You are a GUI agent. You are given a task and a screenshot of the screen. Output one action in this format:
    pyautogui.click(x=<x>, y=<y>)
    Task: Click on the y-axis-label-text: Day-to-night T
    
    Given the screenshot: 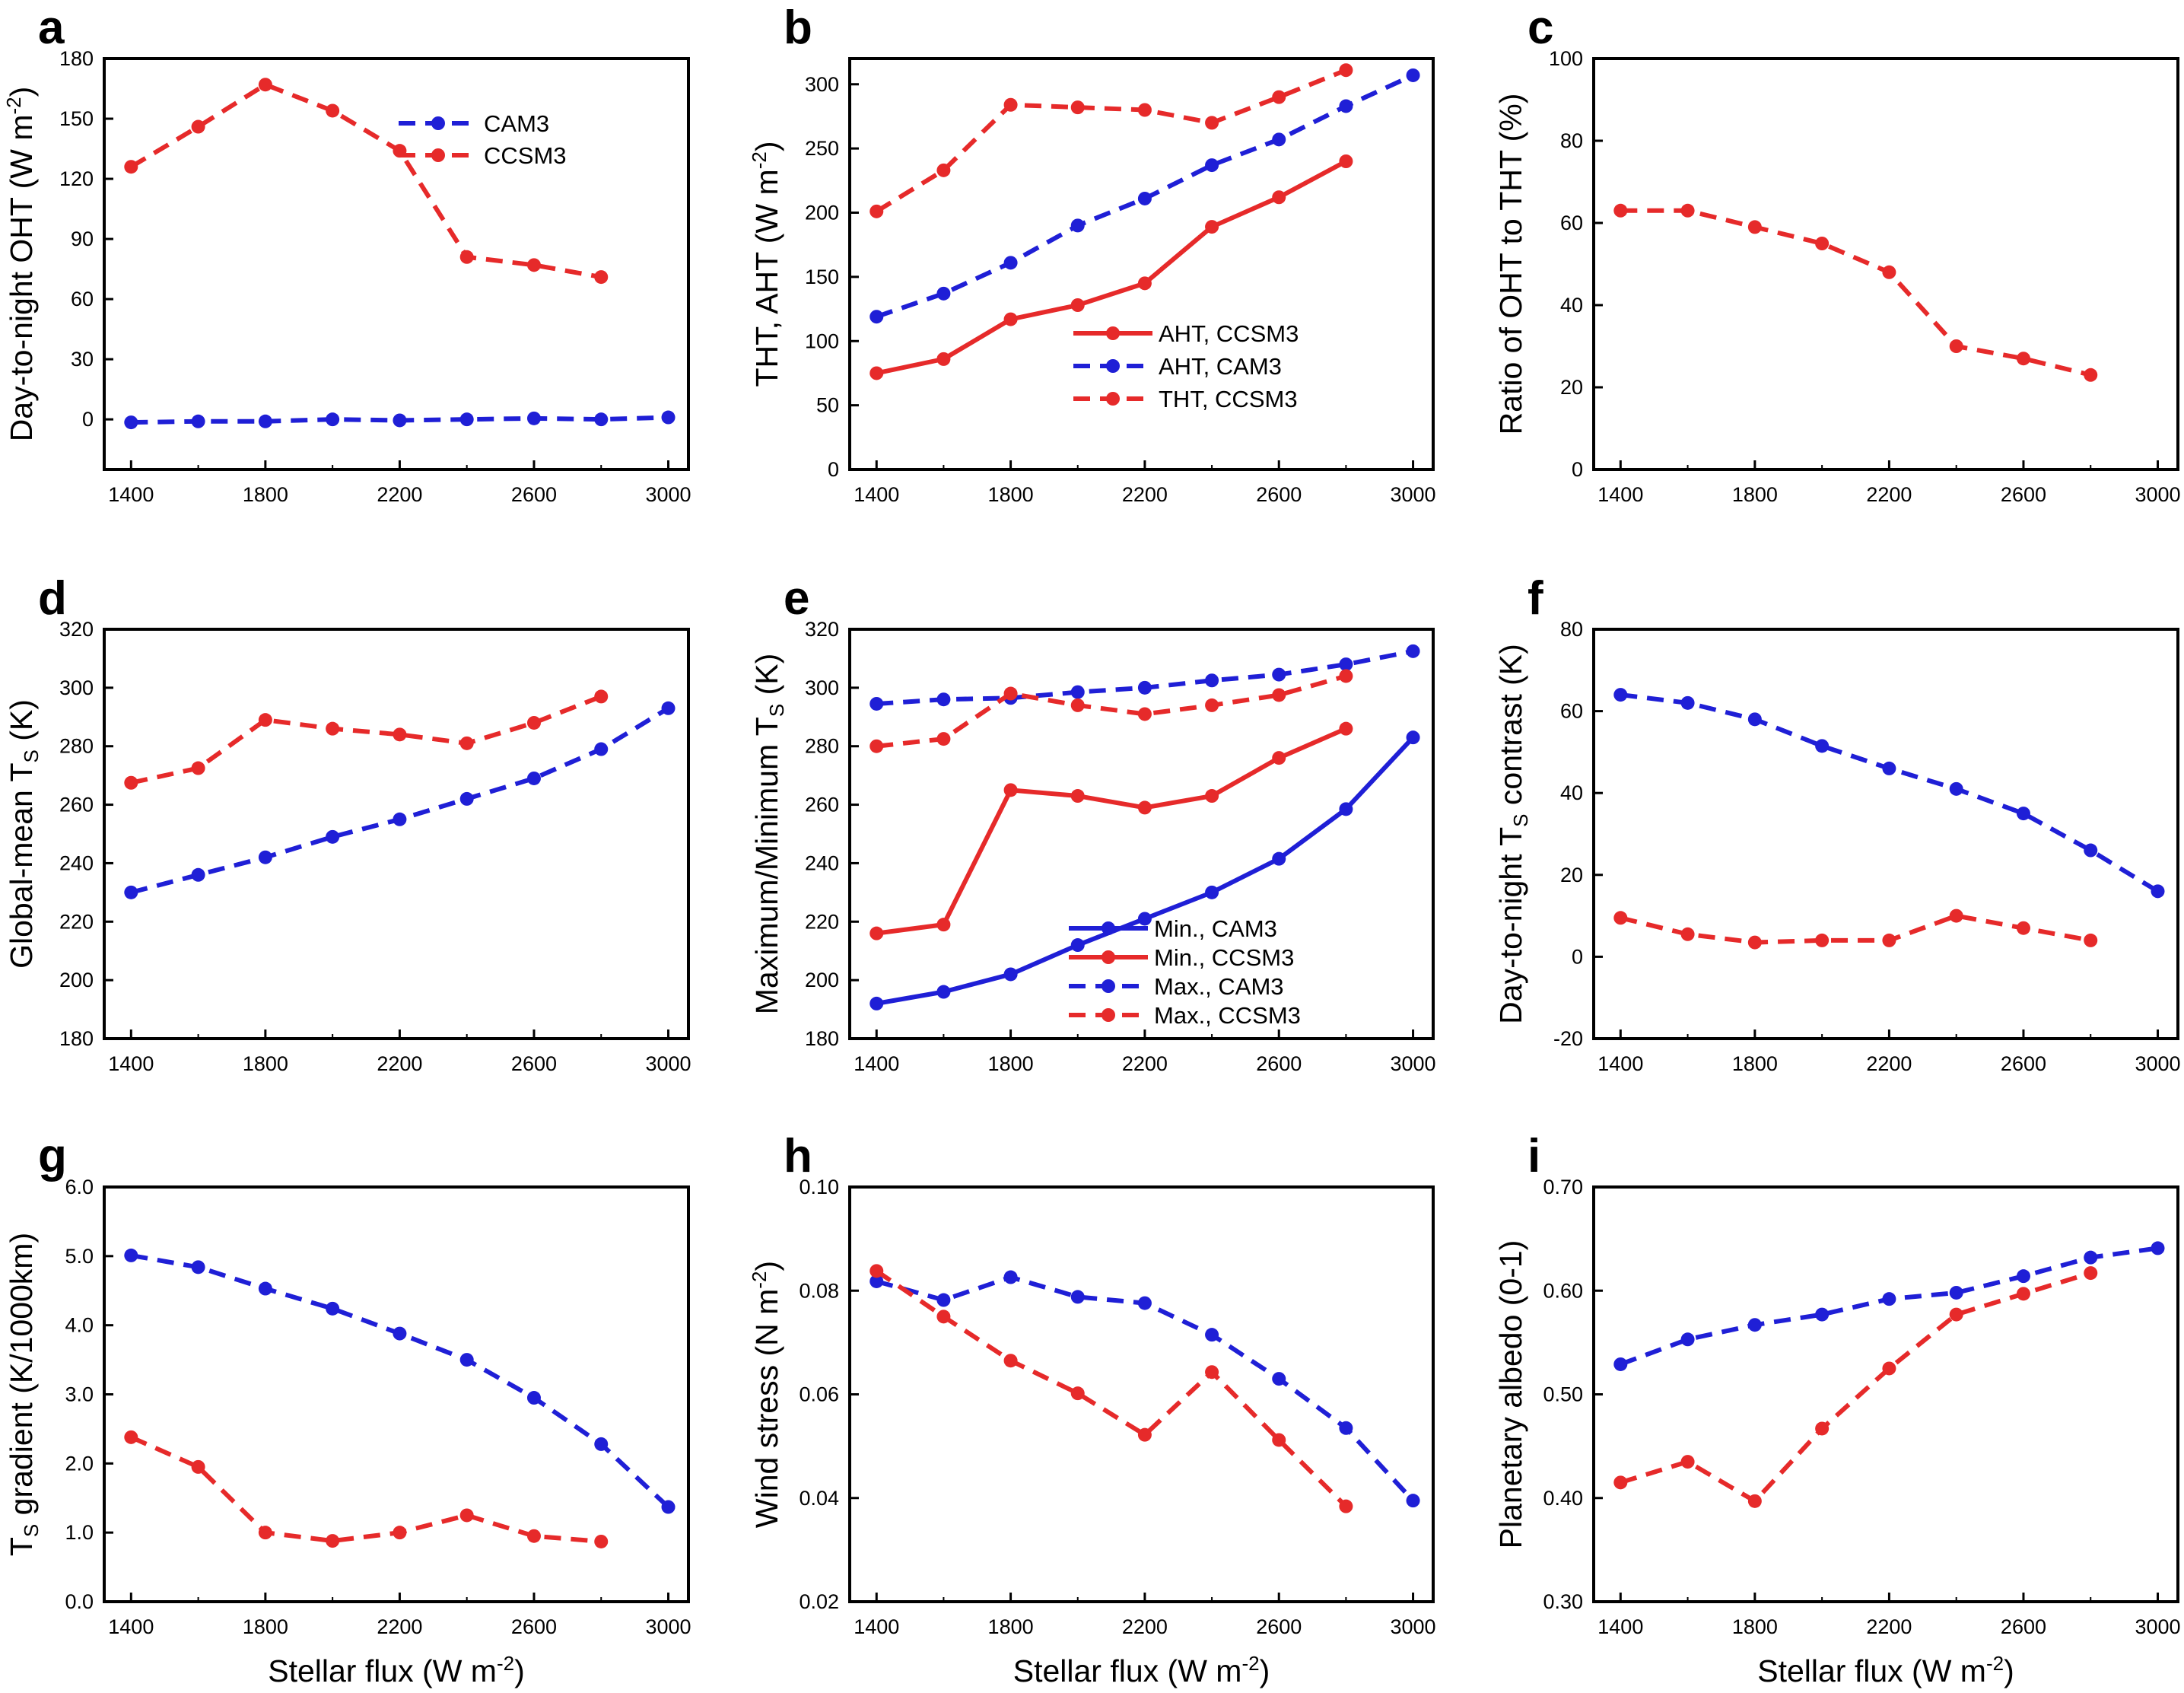 What is the action you would take?
    pyautogui.click(x=1510, y=925)
    